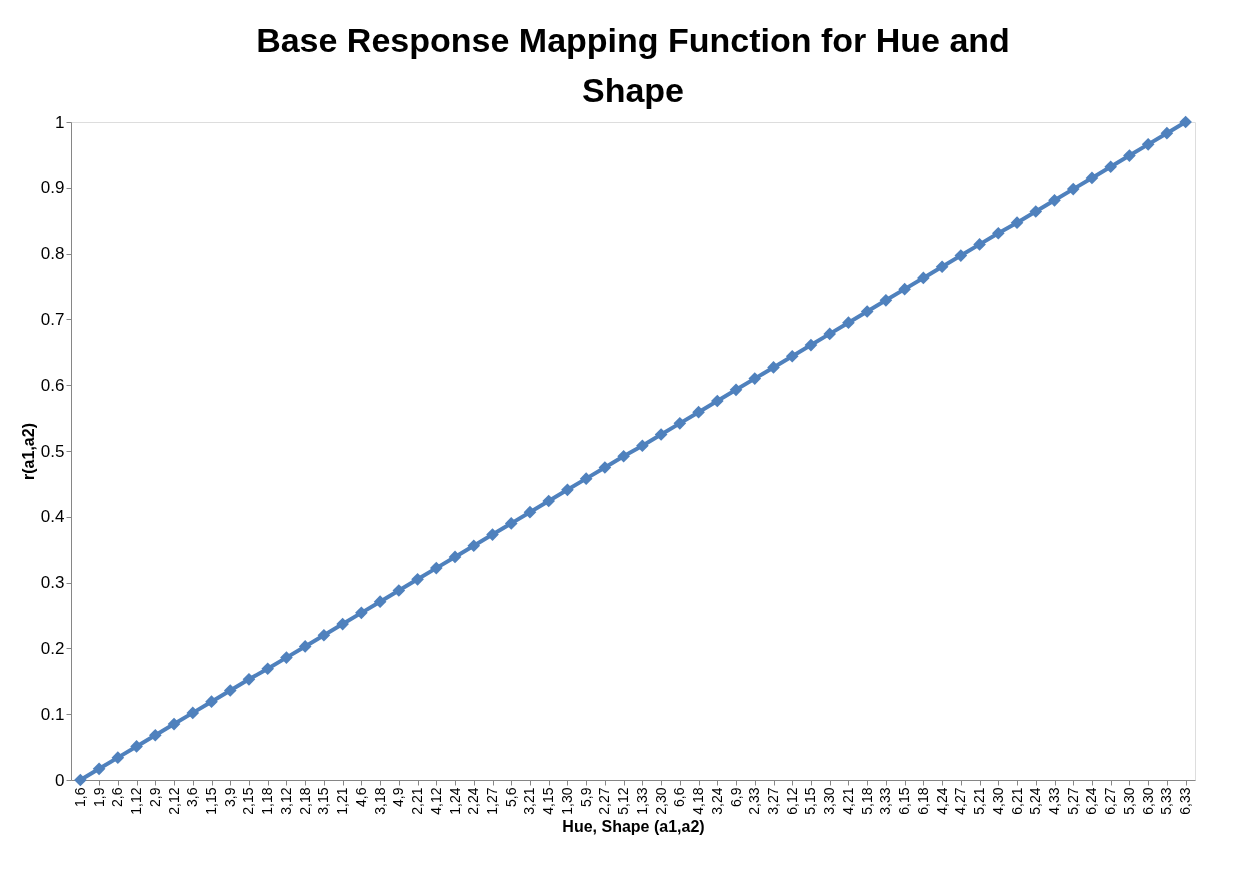  What do you see at coordinates (52, 517) in the screenshot?
I see `y-tick-label: 0.4` at bounding box center [52, 517].